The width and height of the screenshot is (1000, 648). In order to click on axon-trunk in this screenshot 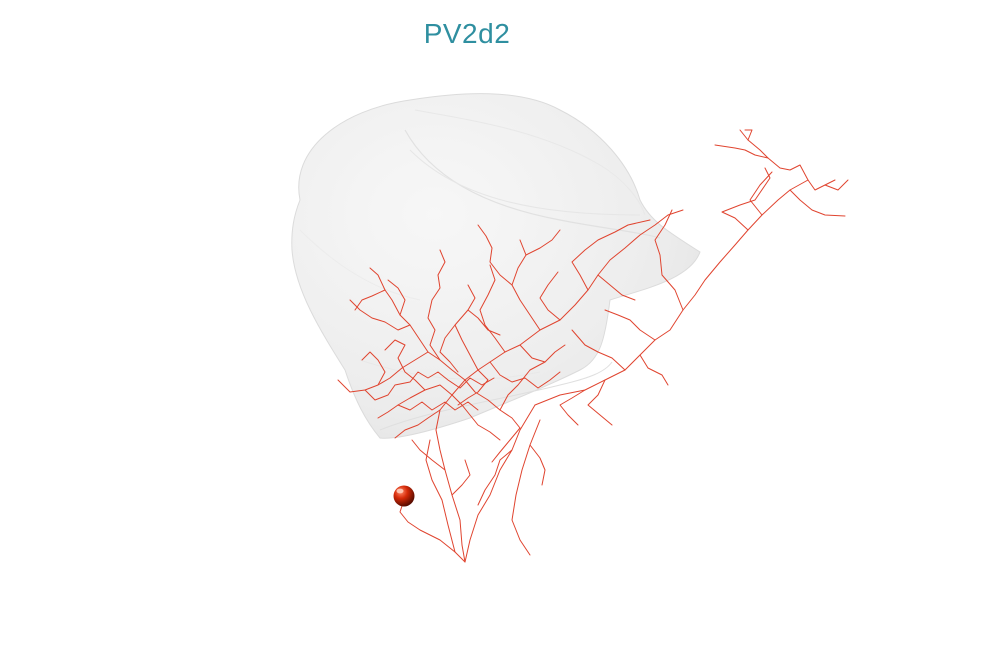, I will do `click(432, 532)`.